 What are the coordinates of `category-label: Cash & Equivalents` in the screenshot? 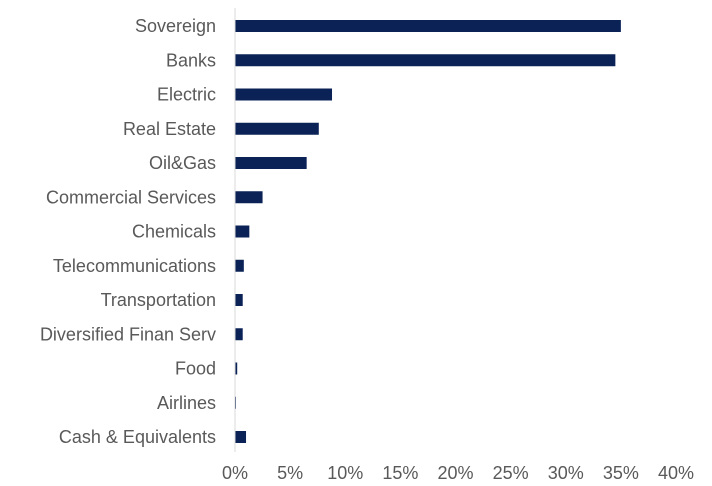 It's located at (137, 437).